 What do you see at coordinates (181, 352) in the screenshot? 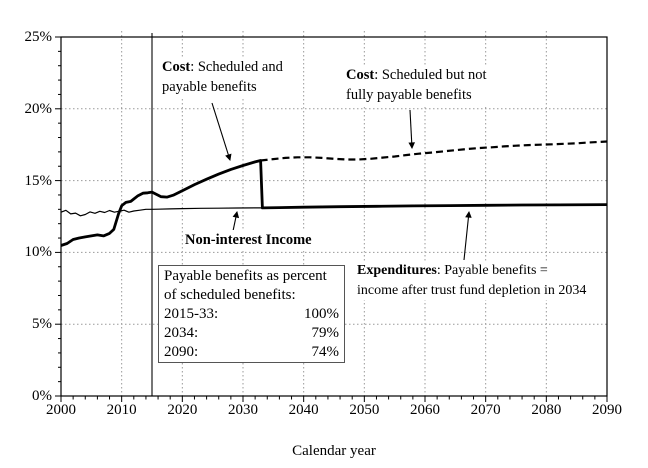
I see `info-row-label: 2090:` at bounding box center [181, 352].